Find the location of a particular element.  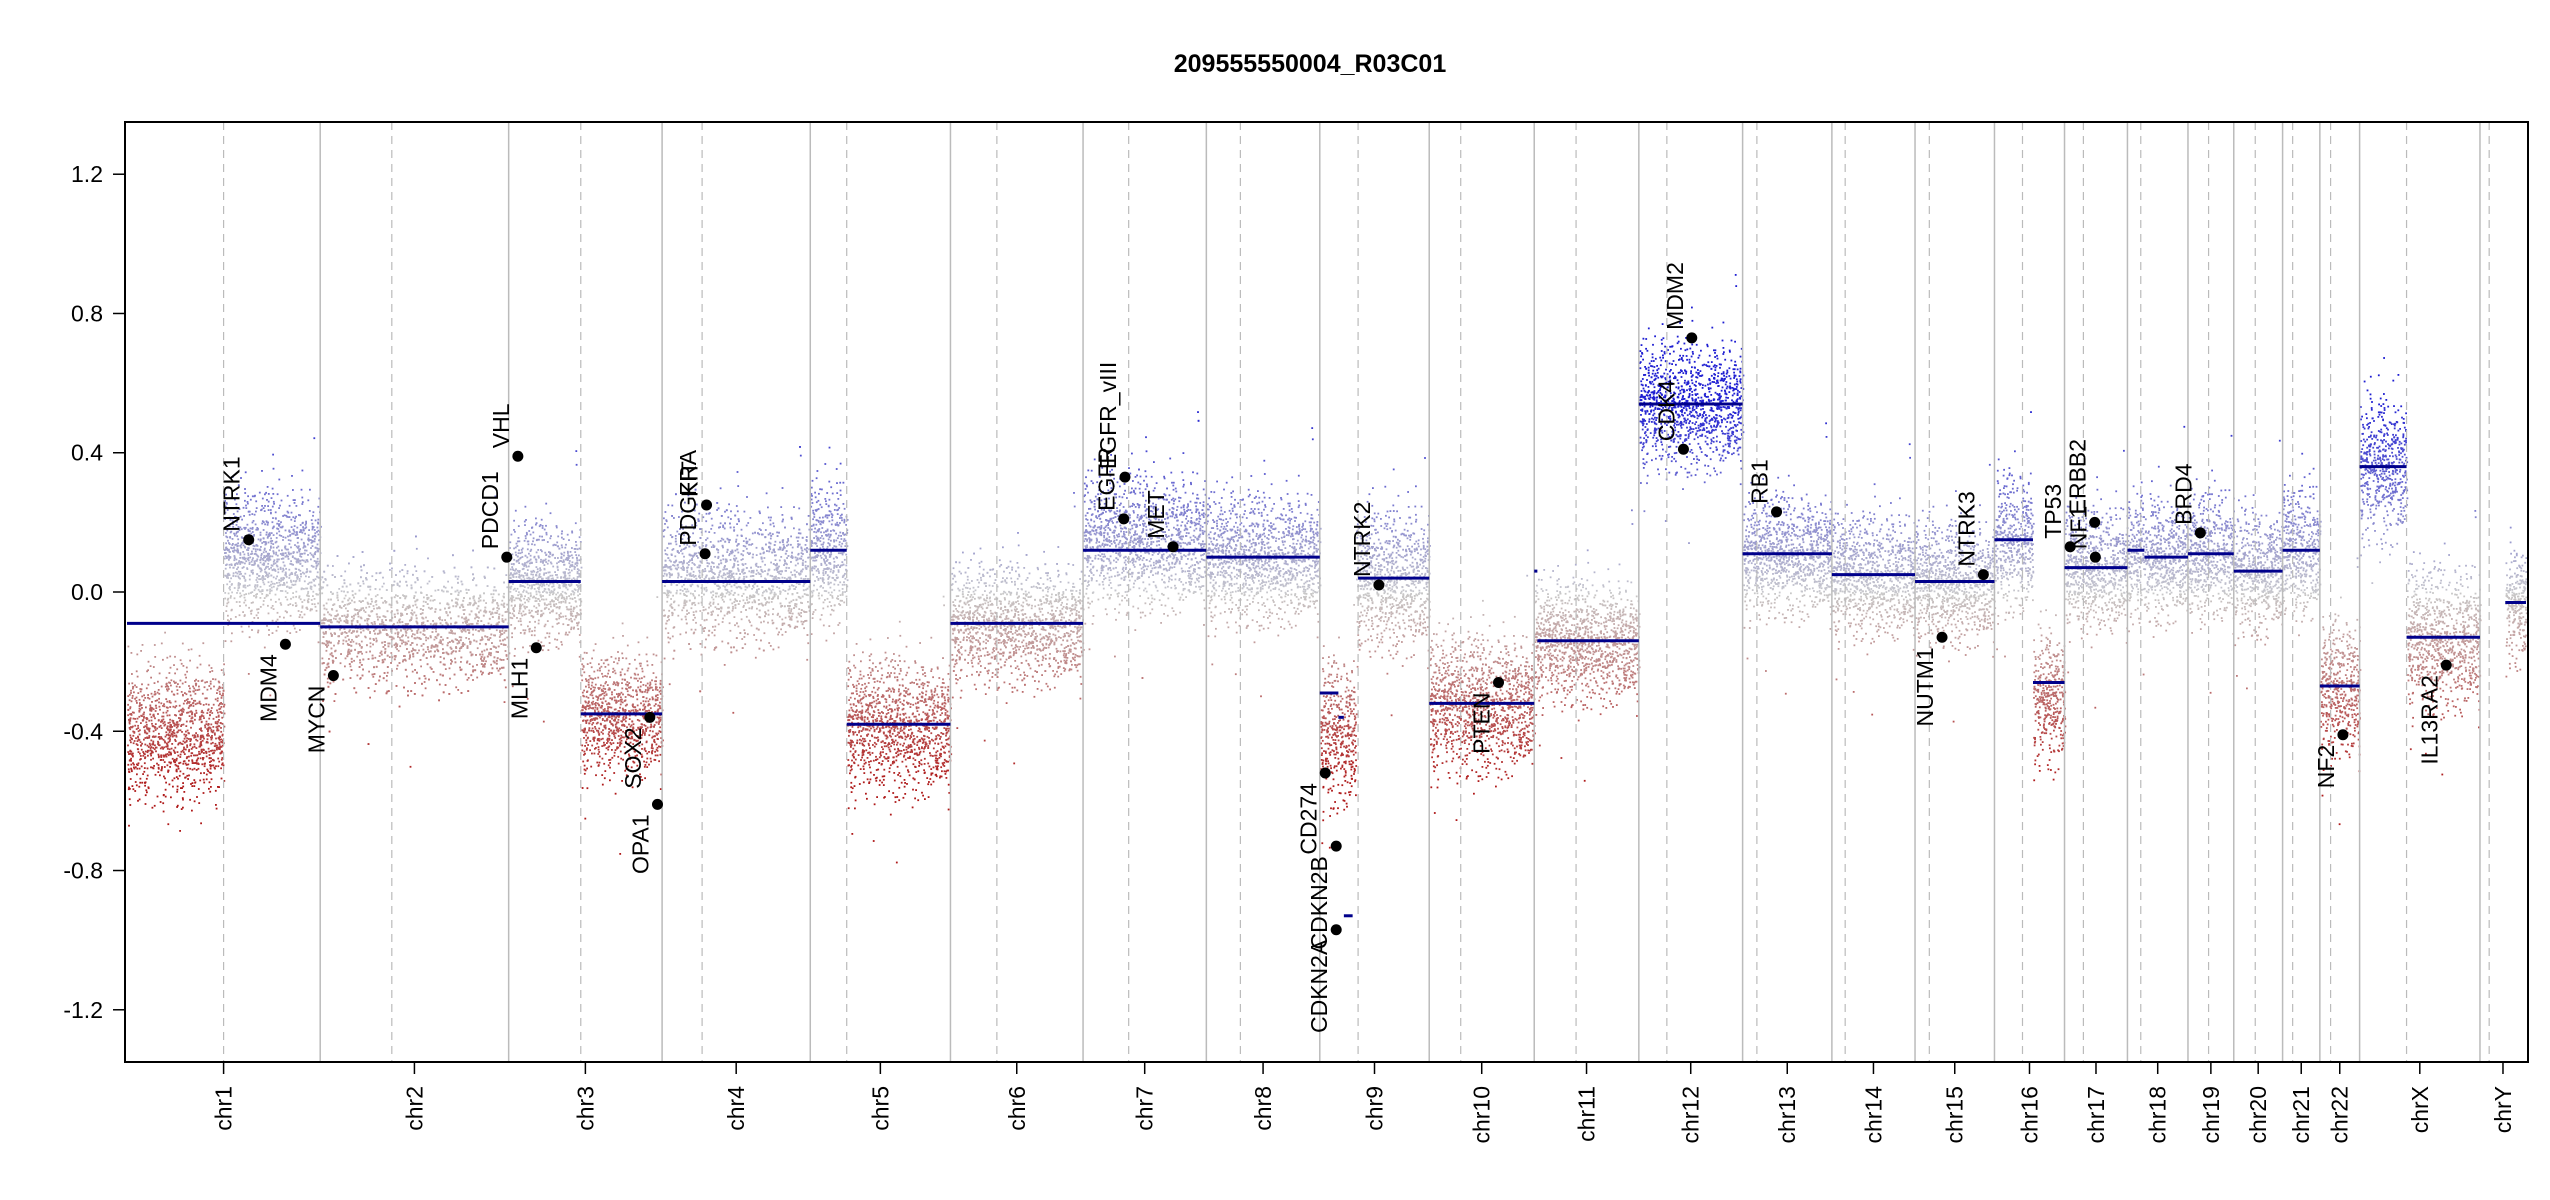

gene-label: NF2 is located at coordinates (2326, 766).